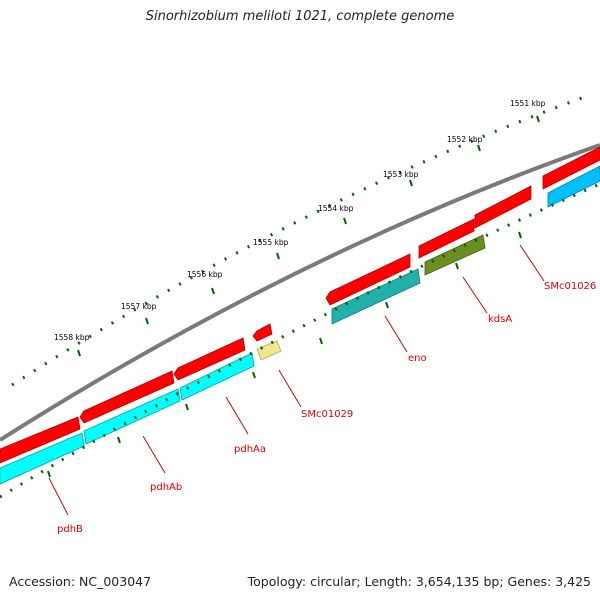 Image resolution: width=600 pixels, height=600 pixels. What do you see at coordinates (500, 319) in the screenshot?
I see `gene-label-kdsa: kdsA` at bounding box center [500, 319].